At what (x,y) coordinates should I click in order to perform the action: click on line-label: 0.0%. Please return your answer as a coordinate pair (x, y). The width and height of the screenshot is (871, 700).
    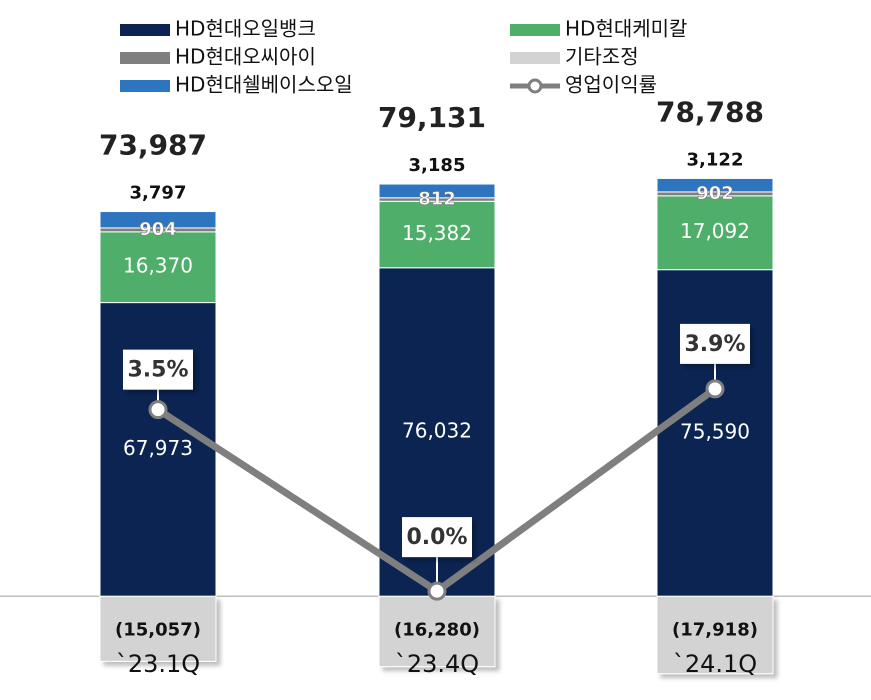
    Looking at the image, I should click on (436, 537).